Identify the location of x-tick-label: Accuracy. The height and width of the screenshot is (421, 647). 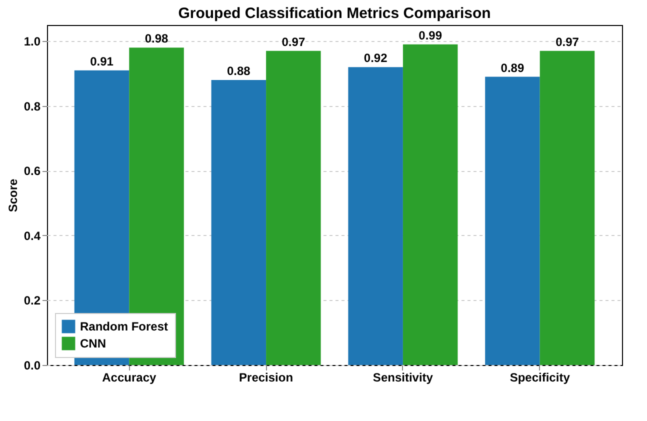
(129, 377).